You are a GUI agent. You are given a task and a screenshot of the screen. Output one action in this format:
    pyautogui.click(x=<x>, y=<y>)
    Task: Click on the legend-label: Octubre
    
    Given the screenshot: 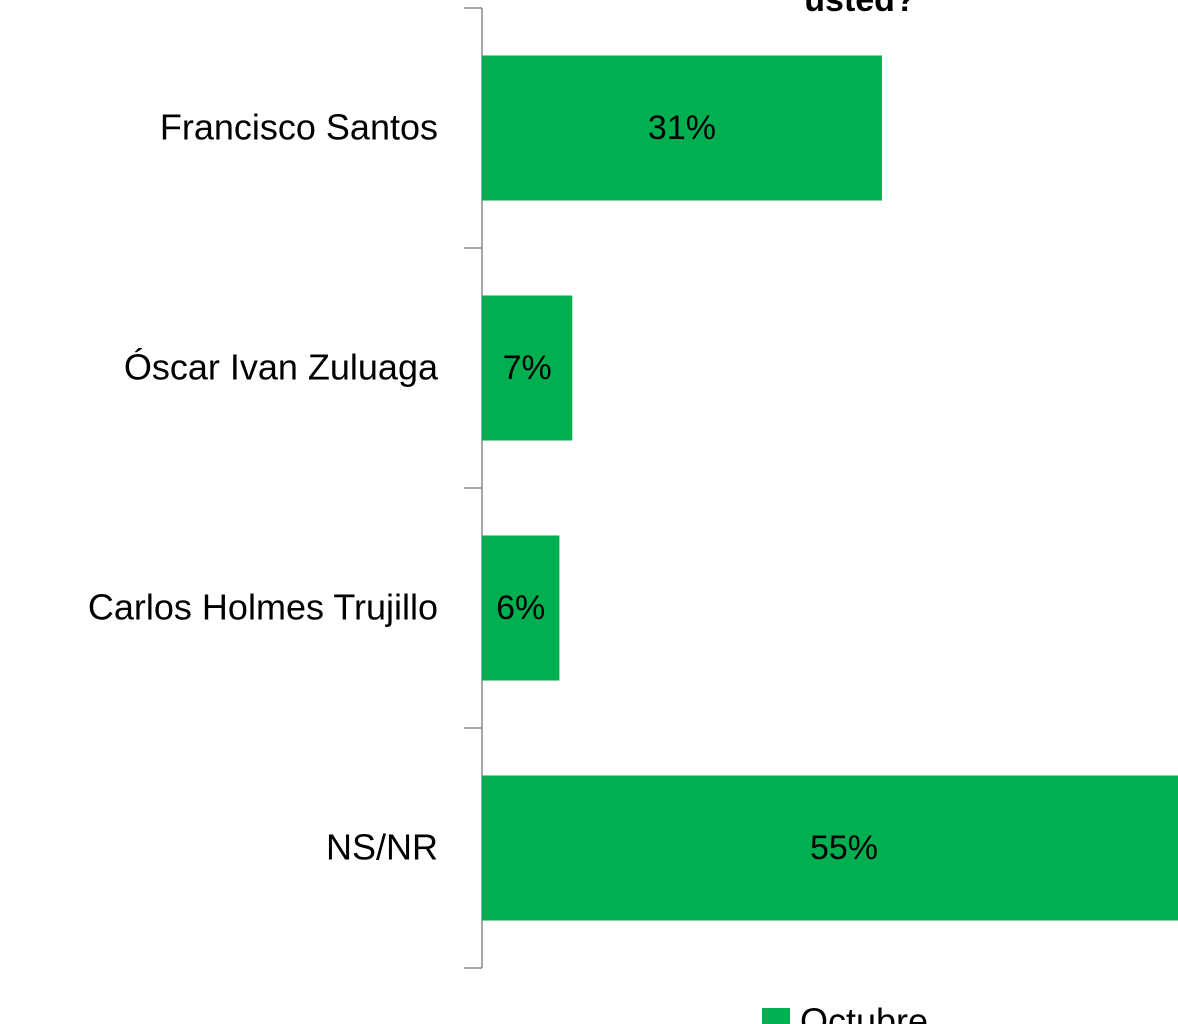 What is the action you would take?
    pyautogui.click(x=864, y=1012)
    